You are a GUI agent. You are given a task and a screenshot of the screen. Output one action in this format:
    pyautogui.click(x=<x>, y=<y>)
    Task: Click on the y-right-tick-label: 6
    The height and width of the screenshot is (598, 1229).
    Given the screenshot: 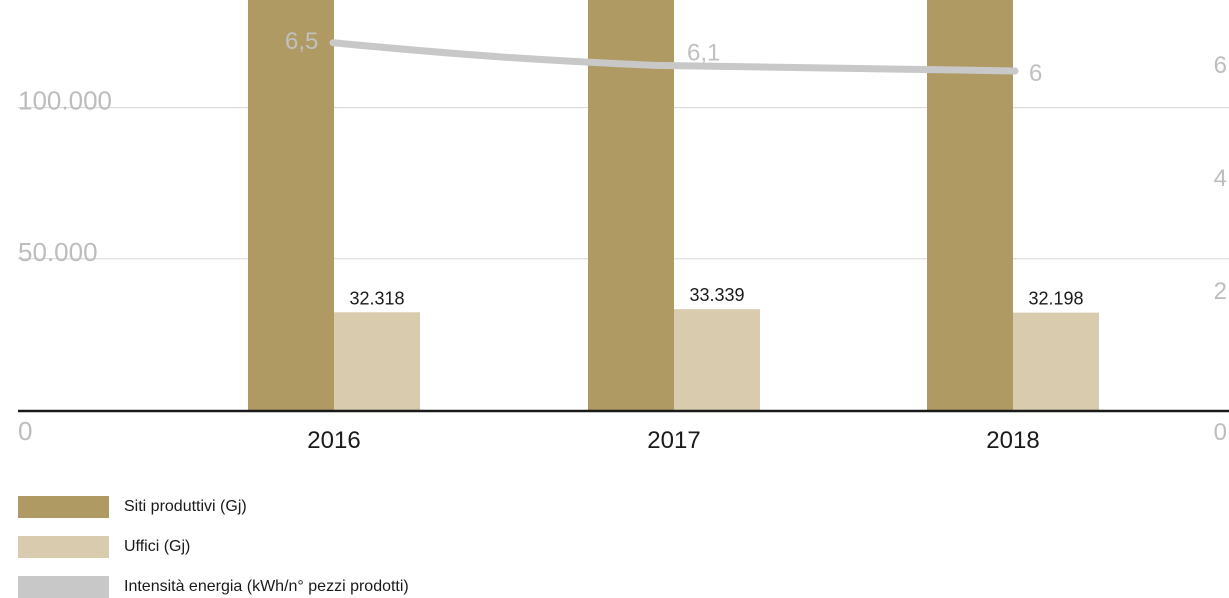 What is the action you would take?
    pyautogui.click(x=1220, y=65)
    